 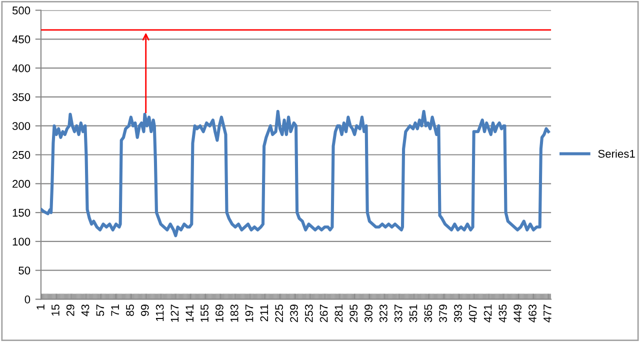 What do you see at coordinates (458, 313) in the screenshot?
I see `x-tick-label: 393` at bounding box center [458, 313].